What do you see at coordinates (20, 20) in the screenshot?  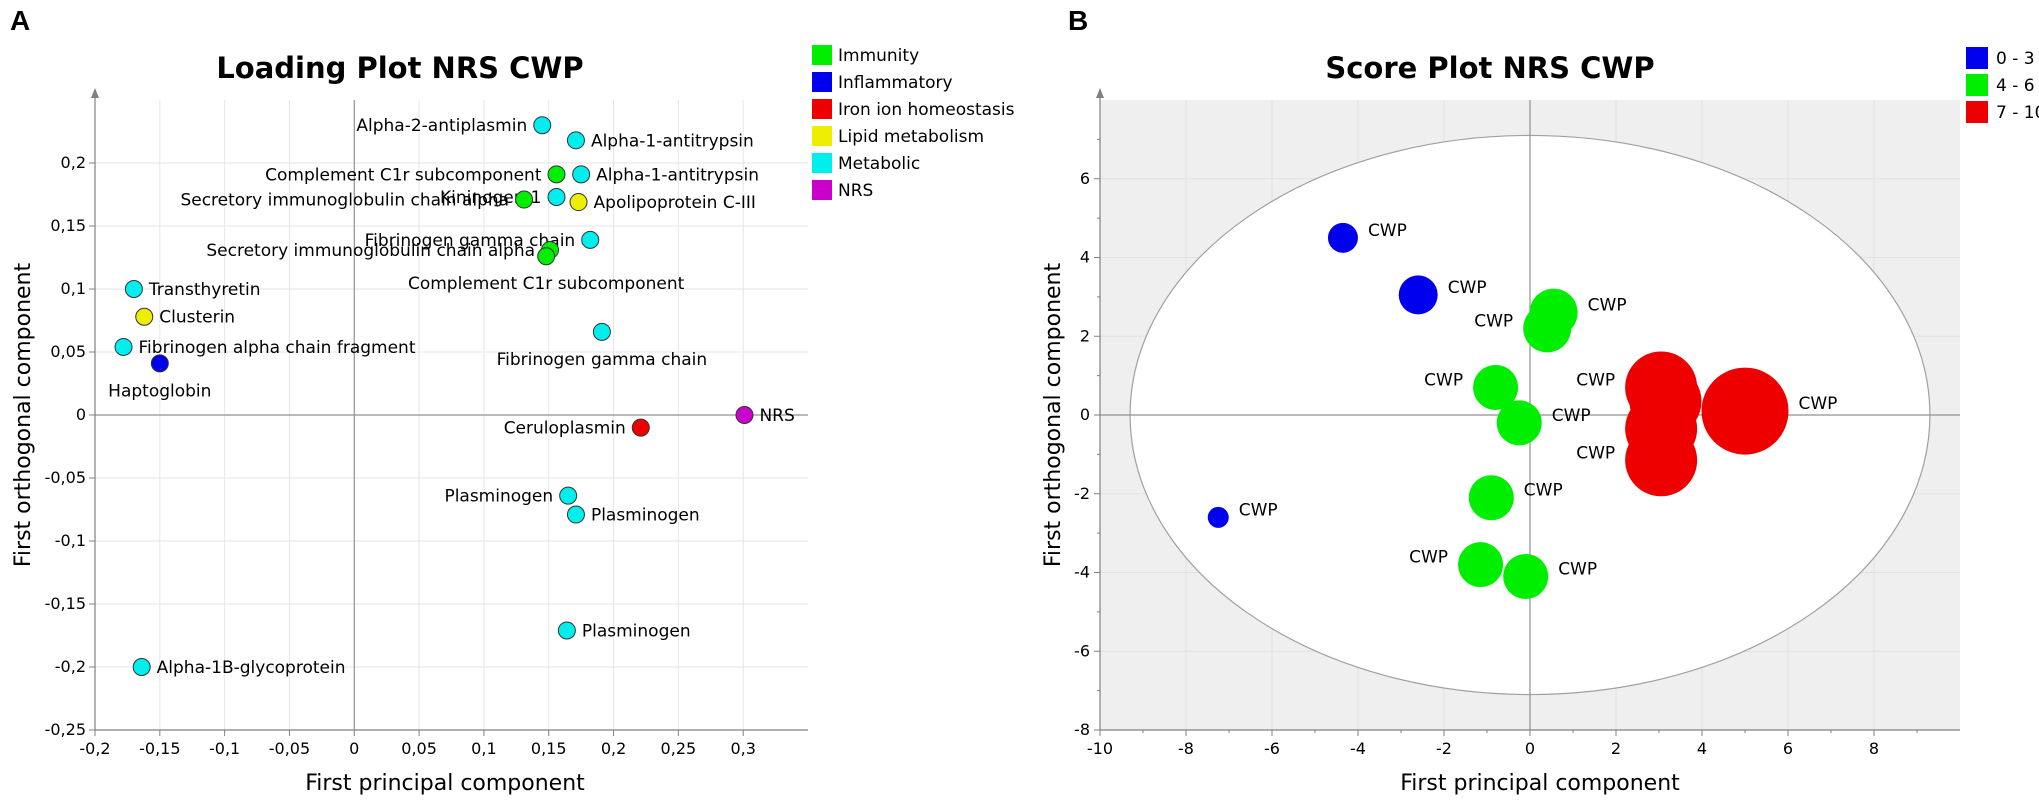 I see `panel-a-letter: A` at bounding box center [20, 20].